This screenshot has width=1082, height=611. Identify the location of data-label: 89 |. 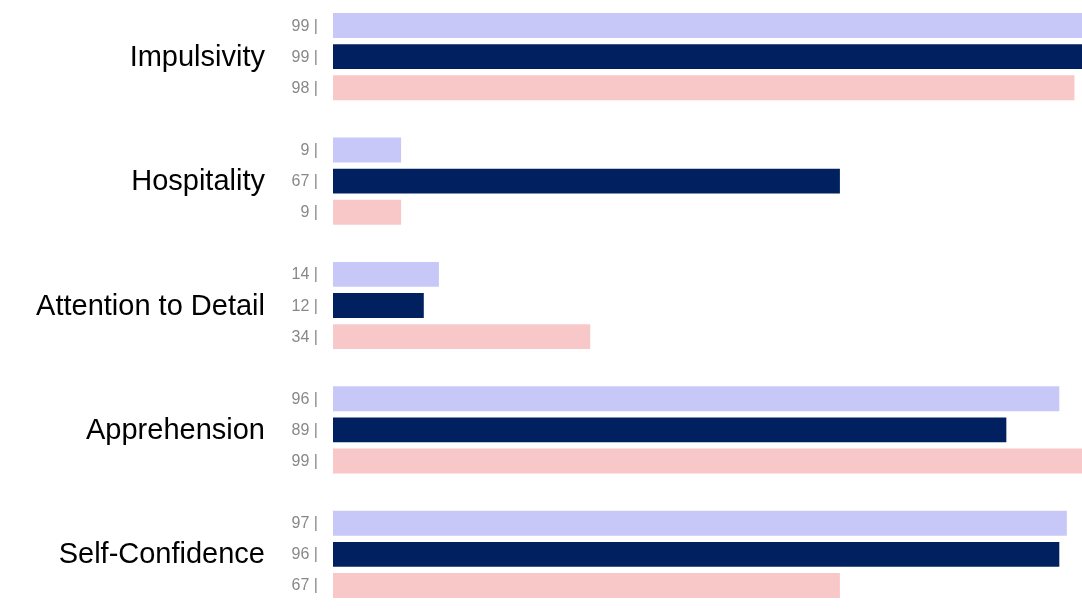
(304, 429).